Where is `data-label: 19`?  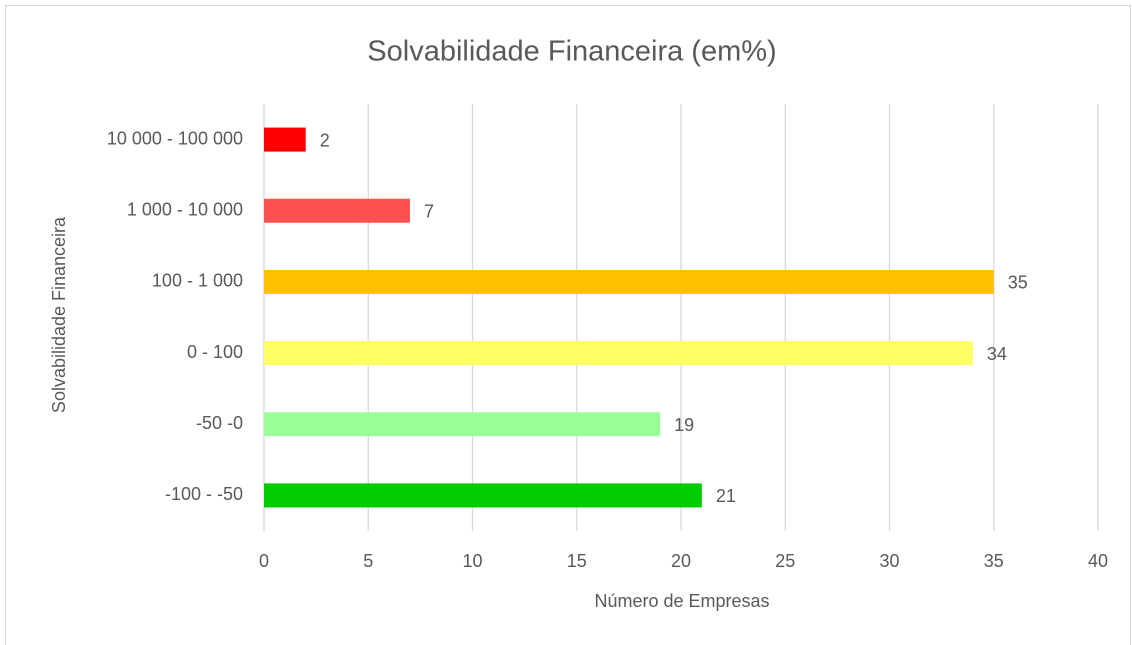
data-label: 19 is located at coordinates (684, 425).